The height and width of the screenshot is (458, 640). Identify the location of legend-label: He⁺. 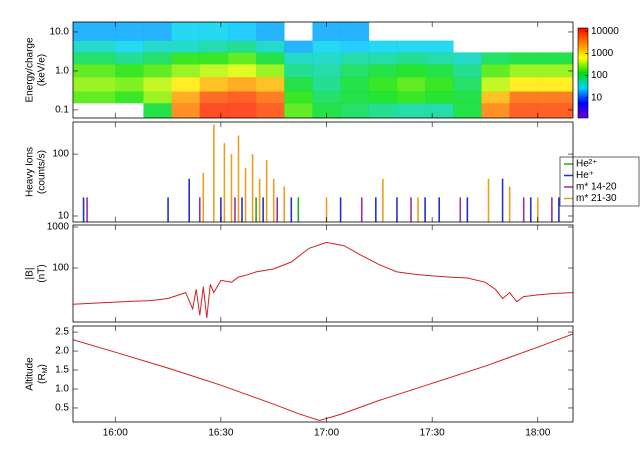
(585, 175).